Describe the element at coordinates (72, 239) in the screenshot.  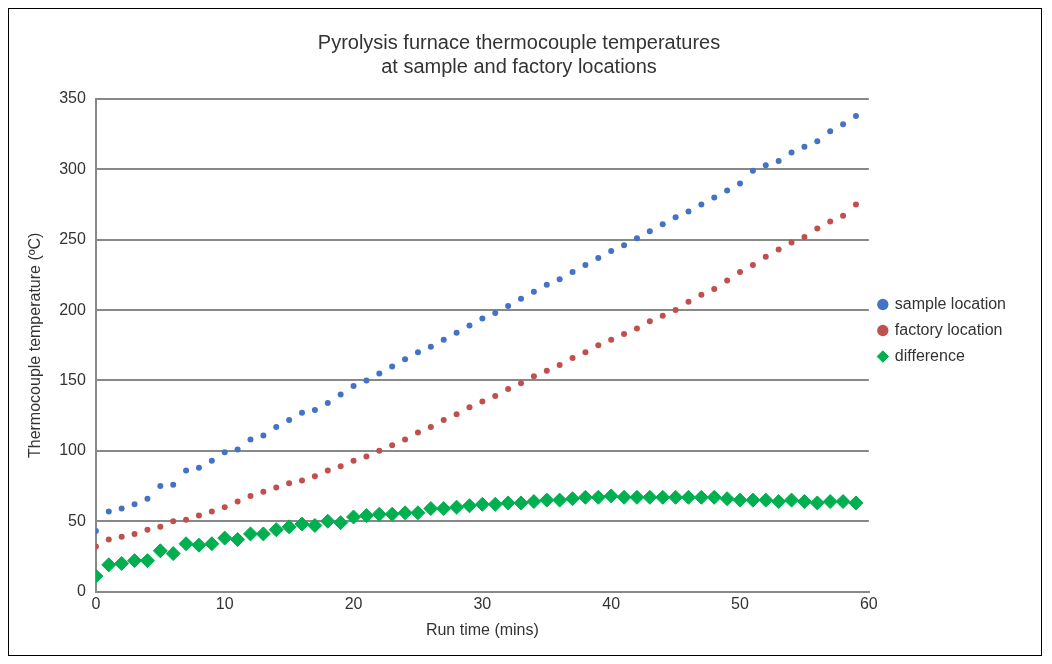
I see `y-tick-label: 250` at that location.